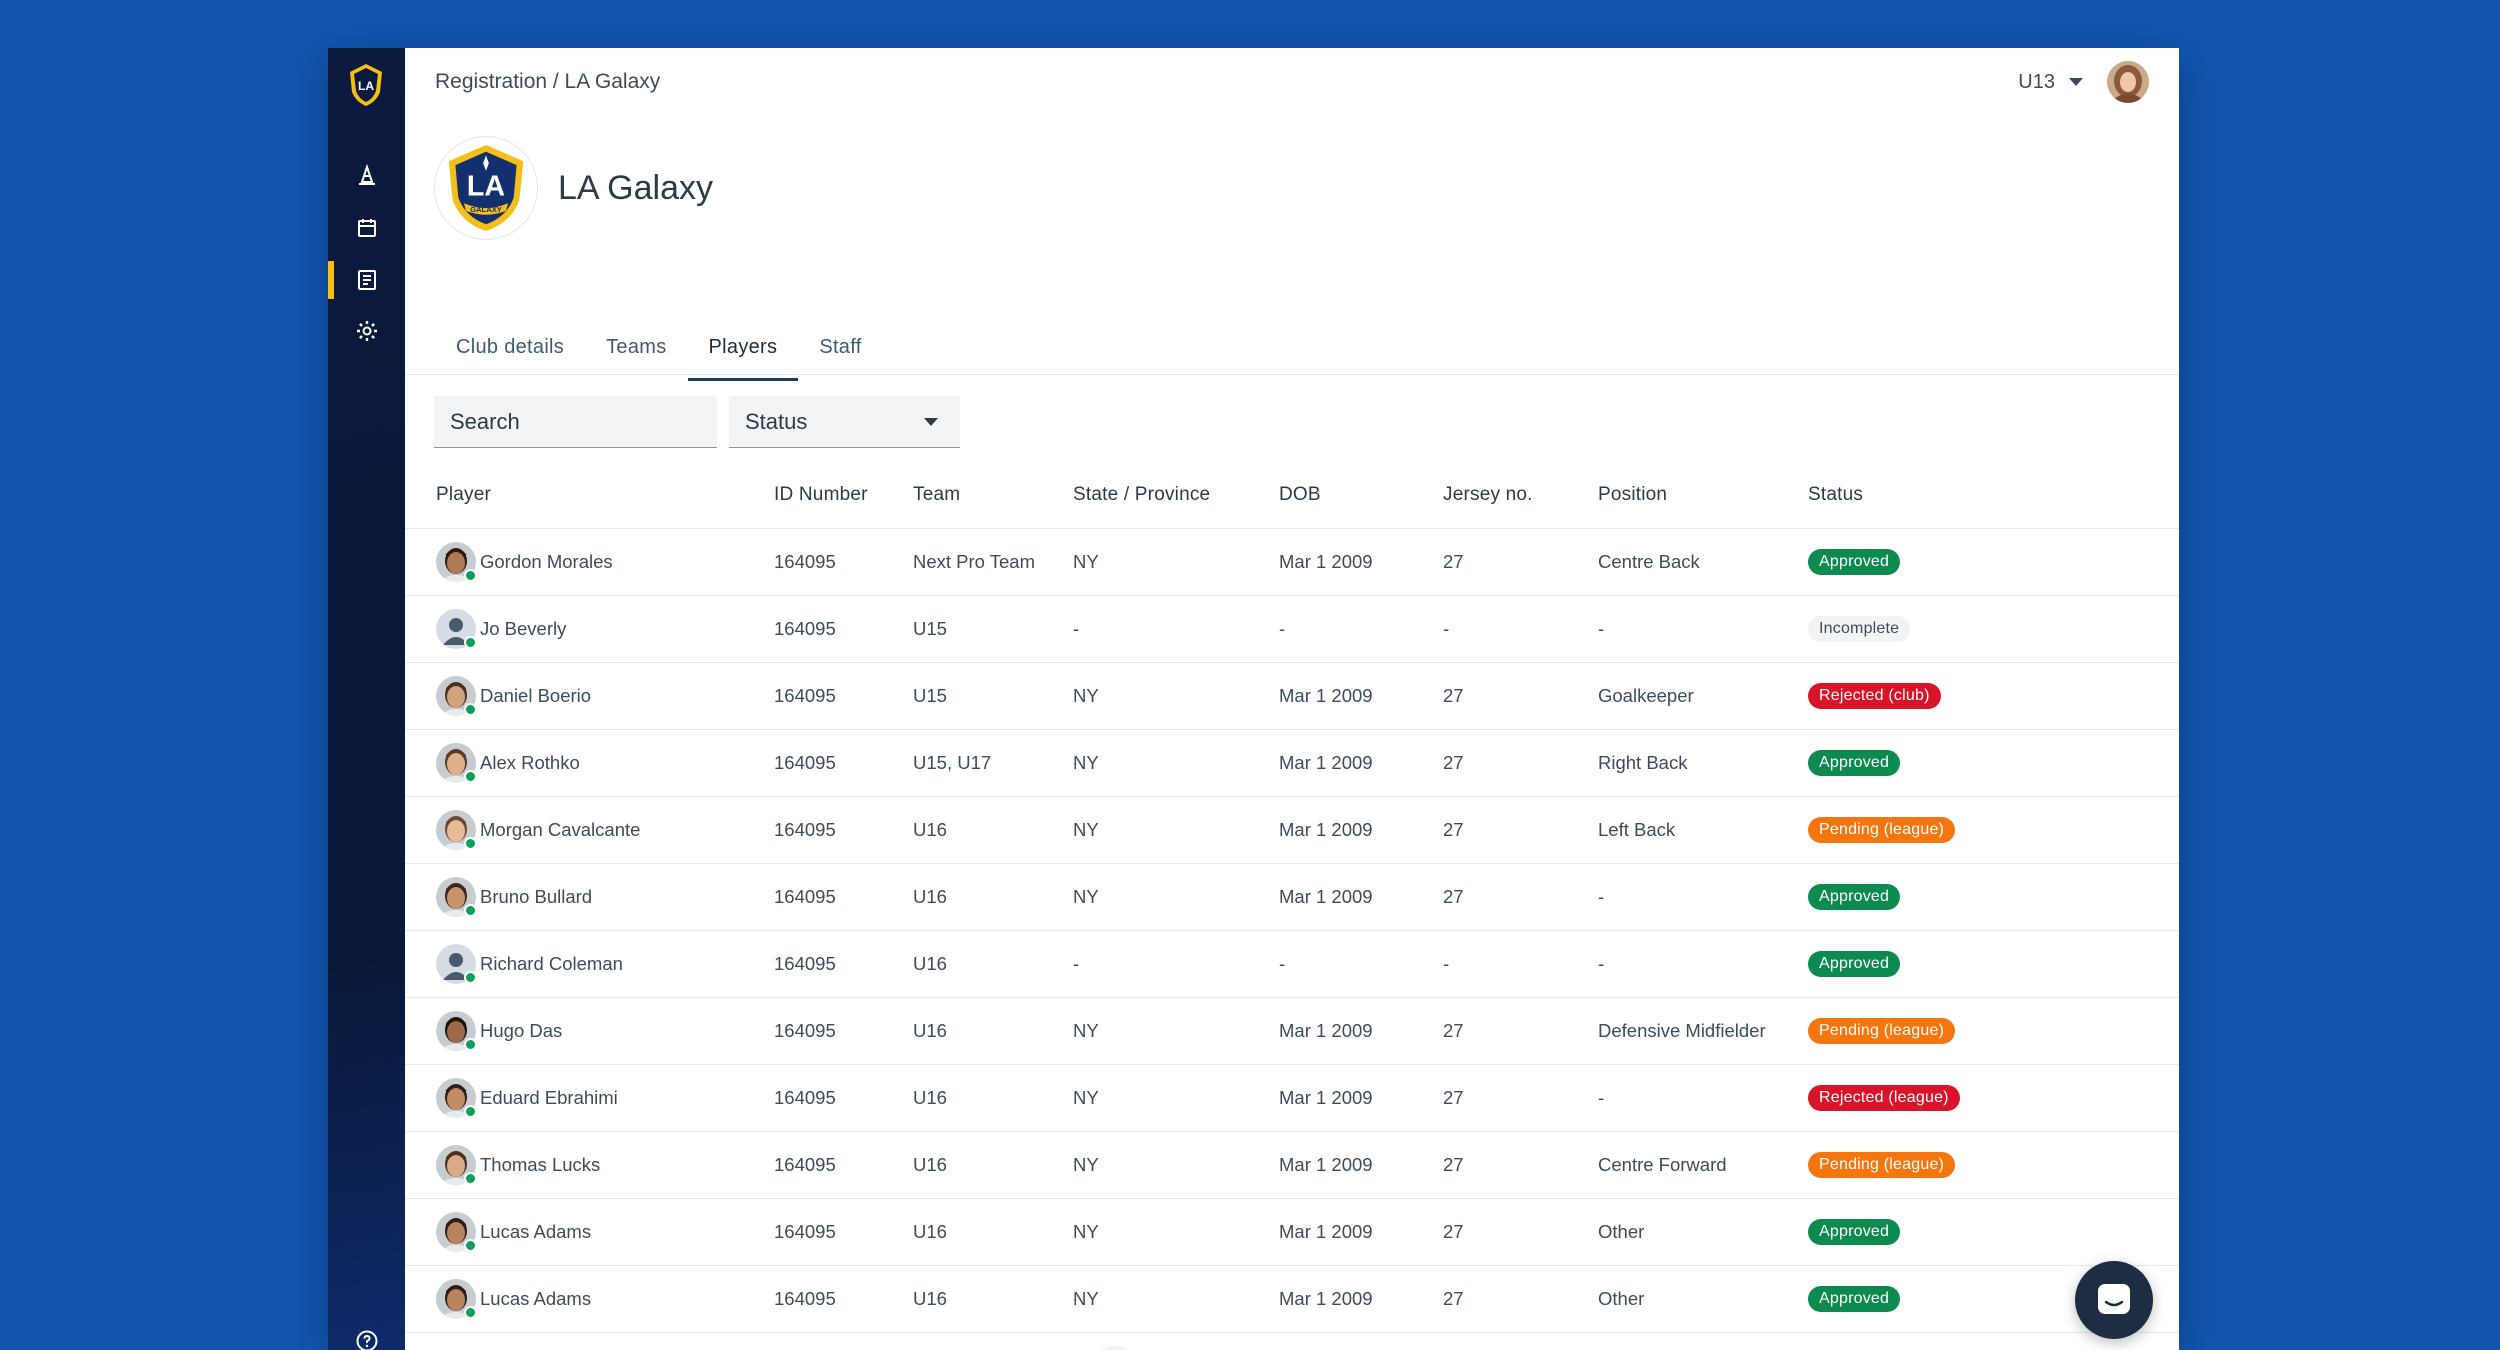 This screenshot has width=2500, height=1350. I want to click on page-button-7: 7, so click(1469, 1348).